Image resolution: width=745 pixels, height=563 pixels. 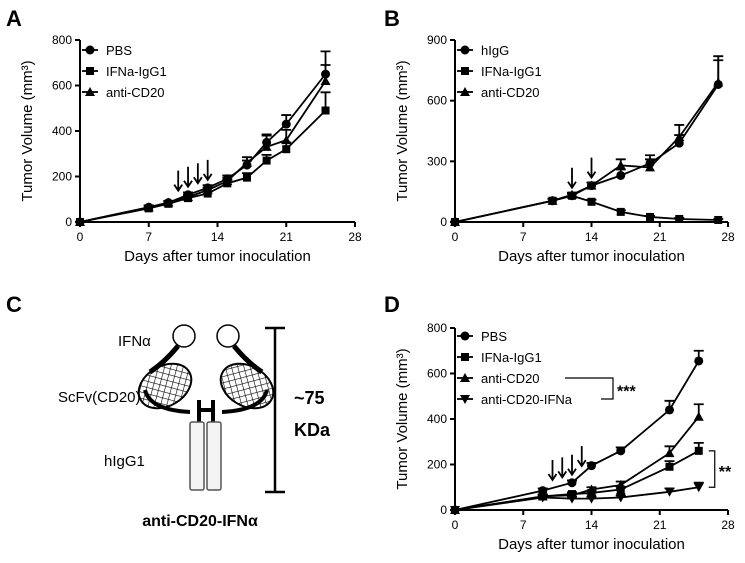 I want to click on unit-label: KDa, so click(x=312, y=430).